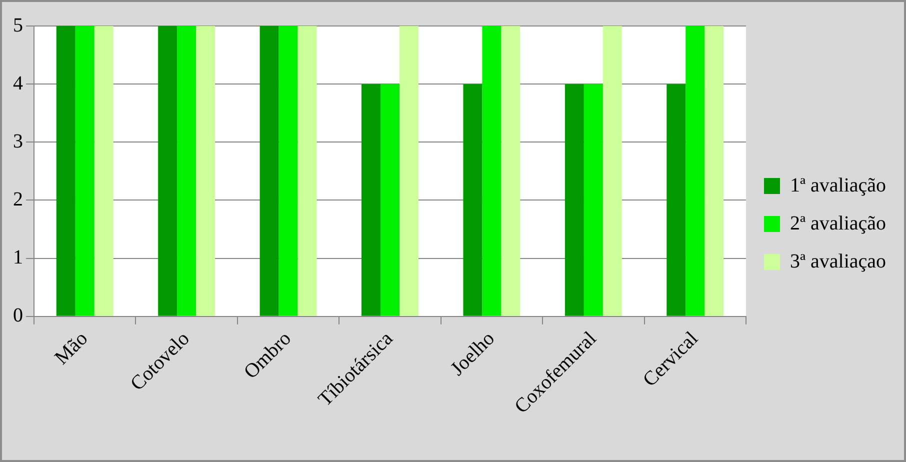  Describe the element at coordinates (18, 315) in the screenshot. I see `y-tick-label: 0` at that location.